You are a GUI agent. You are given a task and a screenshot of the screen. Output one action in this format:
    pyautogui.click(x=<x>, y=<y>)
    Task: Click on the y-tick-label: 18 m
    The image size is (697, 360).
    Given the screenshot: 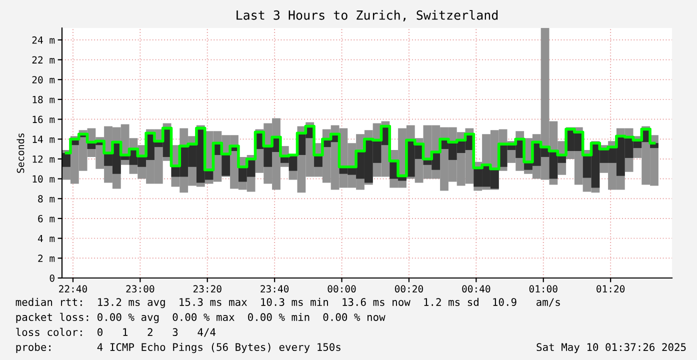 What is the action you would take?
    pyautogui.click(x=43, y=100)
    